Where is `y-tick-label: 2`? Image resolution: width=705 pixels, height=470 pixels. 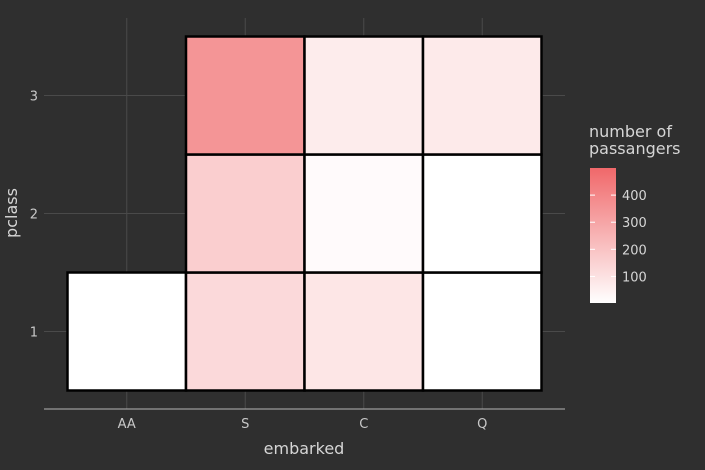
y-tick-label: 2 is located at coordinates (34, 215).